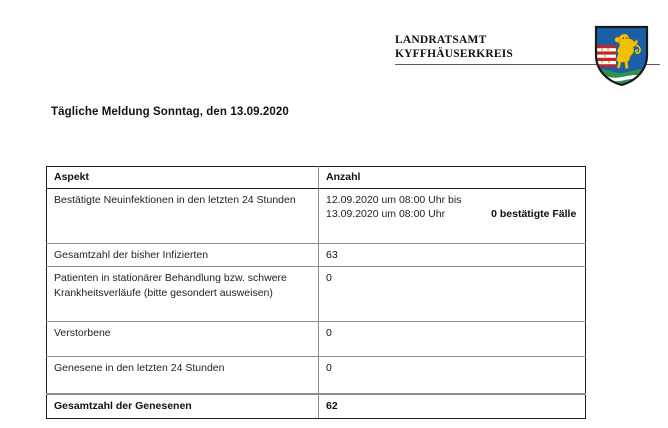 The image size is (668, 428). Describe the element at coordinates (386, 214) in the screenshot. I see `new-infections-period-end: 13.09.2020 um 08:00 Uhr` at that location.